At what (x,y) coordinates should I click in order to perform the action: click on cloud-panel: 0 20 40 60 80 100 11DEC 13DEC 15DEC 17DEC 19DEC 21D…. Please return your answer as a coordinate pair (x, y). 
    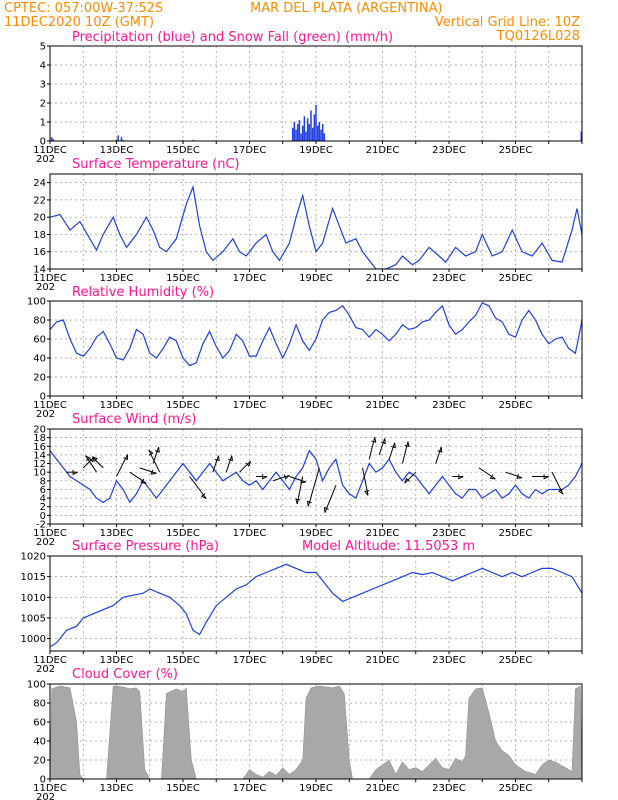
    Looking at the image, I should click on (305, 740).